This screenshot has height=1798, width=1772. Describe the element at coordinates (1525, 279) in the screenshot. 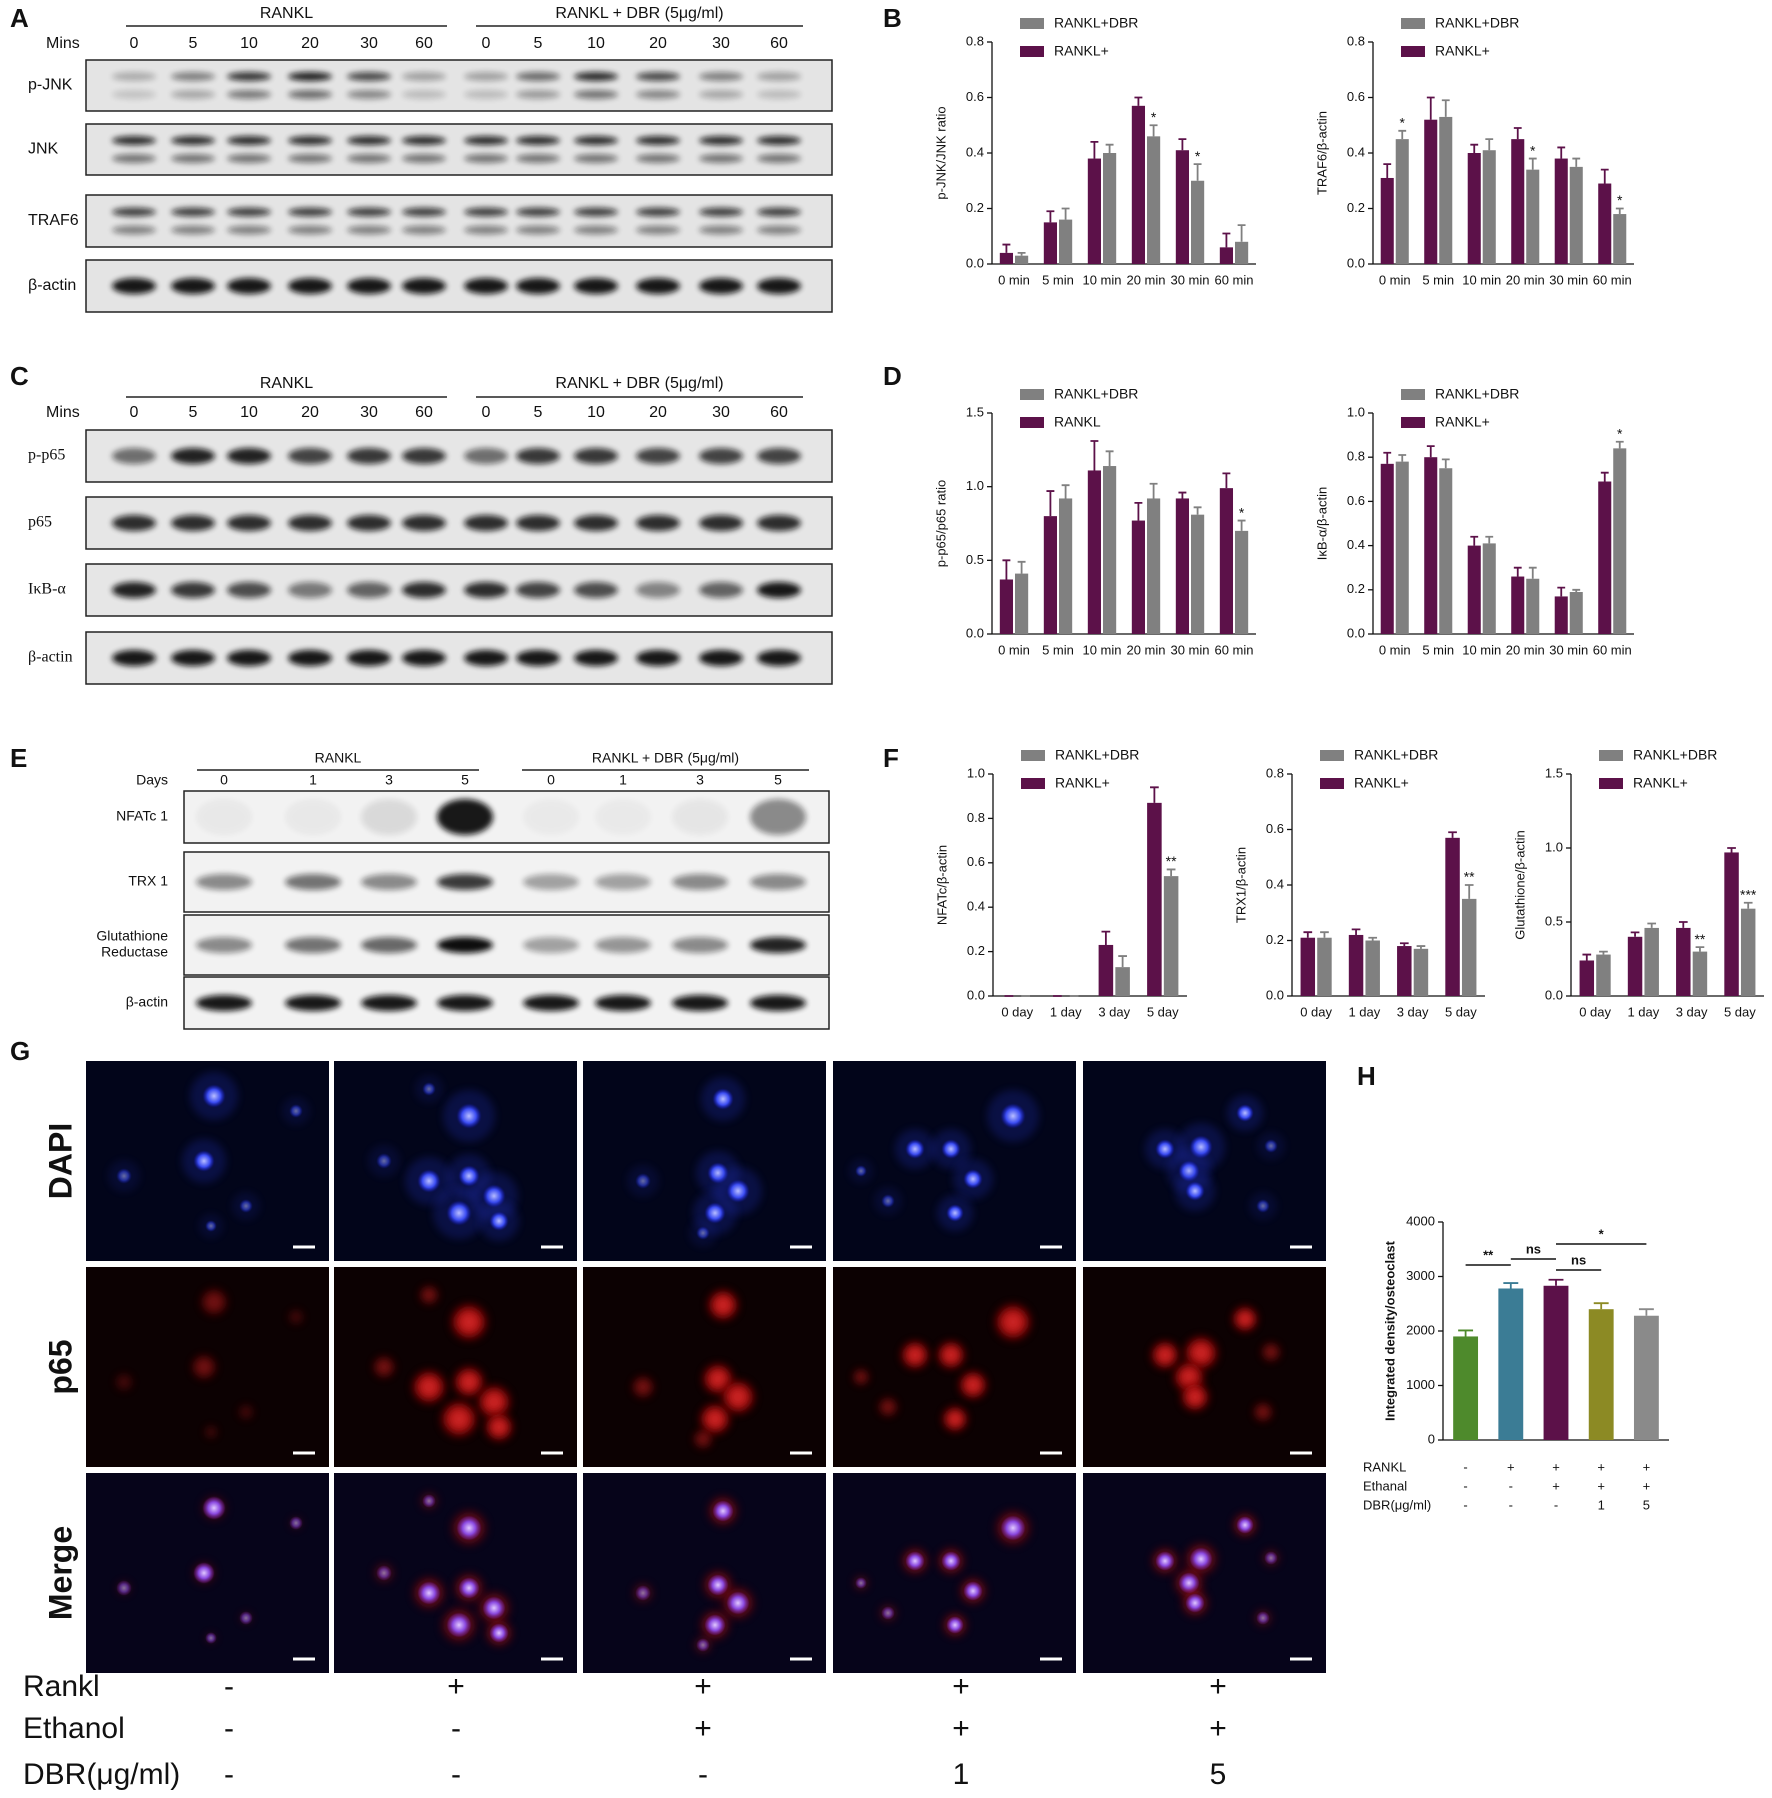

I see `x-tick-label: 20 min` at that location.